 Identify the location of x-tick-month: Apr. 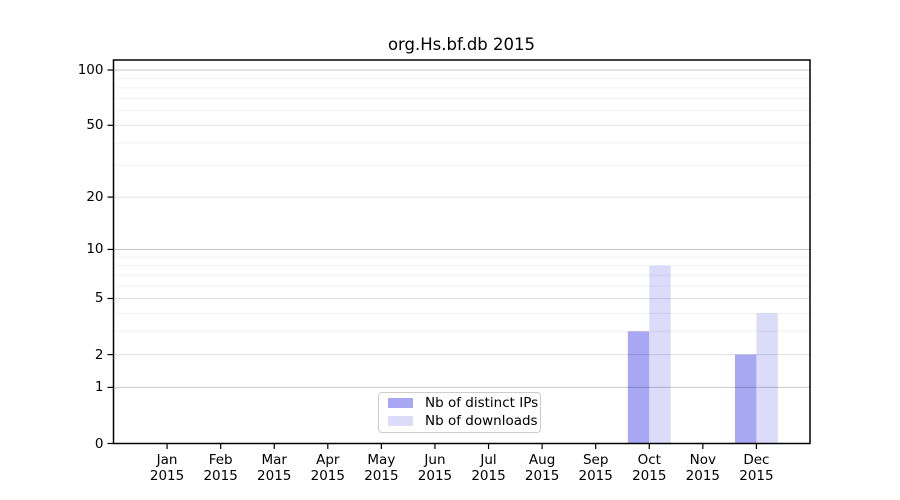
(328, 460).